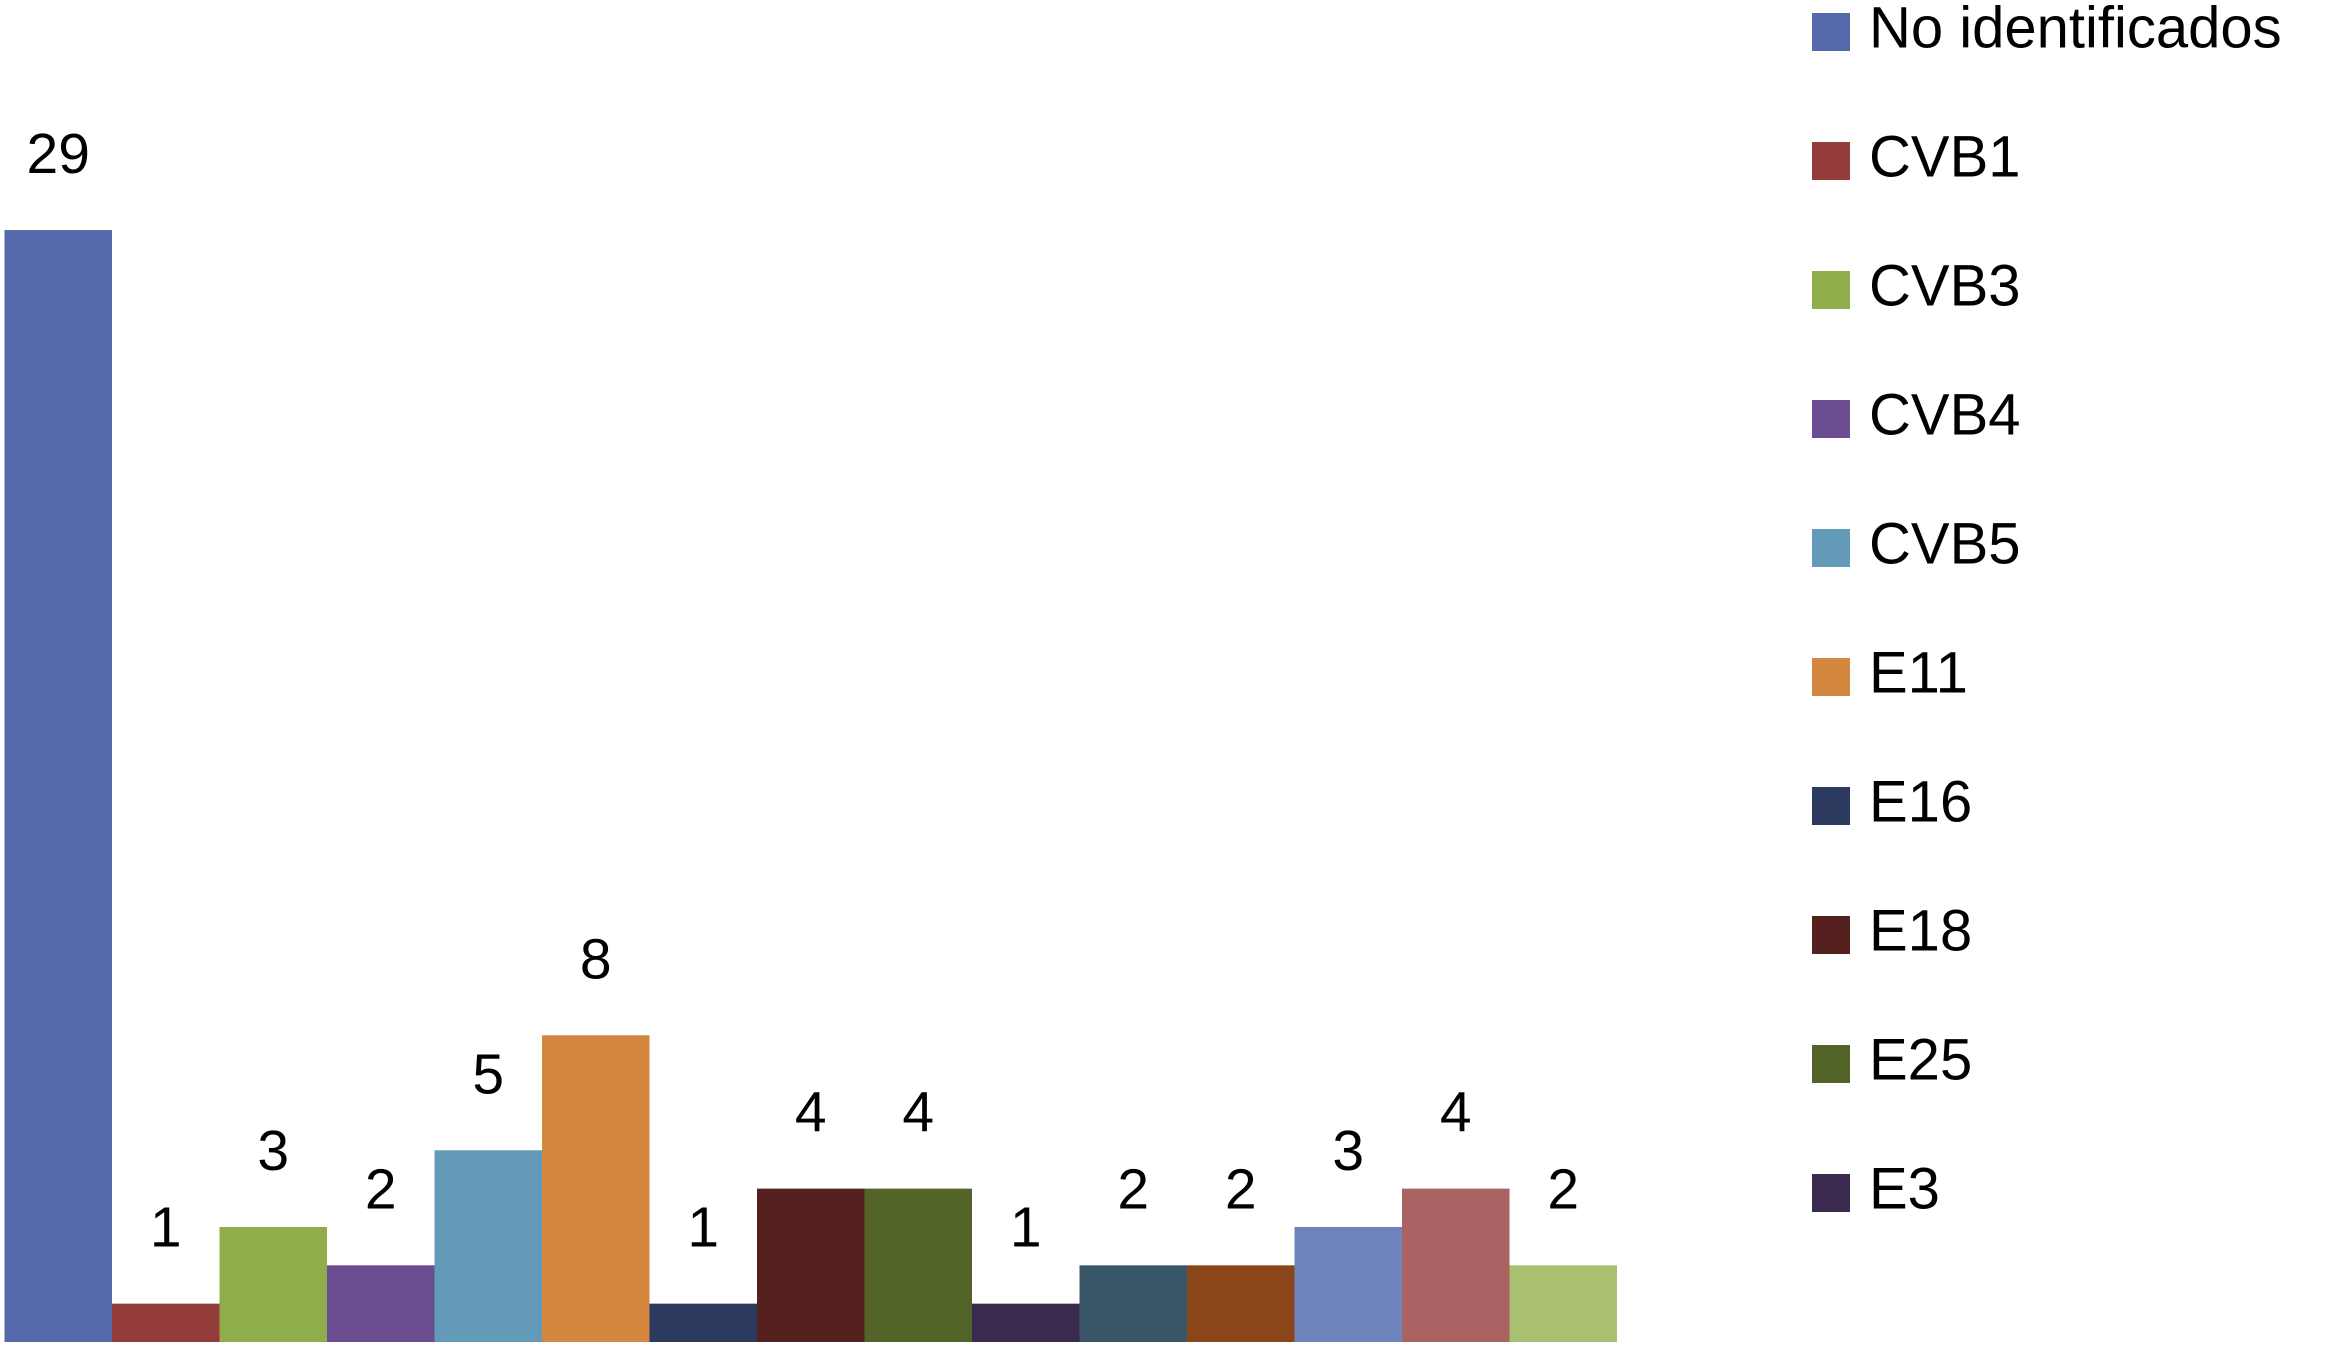 The image size is (2341, 1346). Describe the element at coordinates (1920, 801) in the screenshot. I see `legend-text: E16` at that location.